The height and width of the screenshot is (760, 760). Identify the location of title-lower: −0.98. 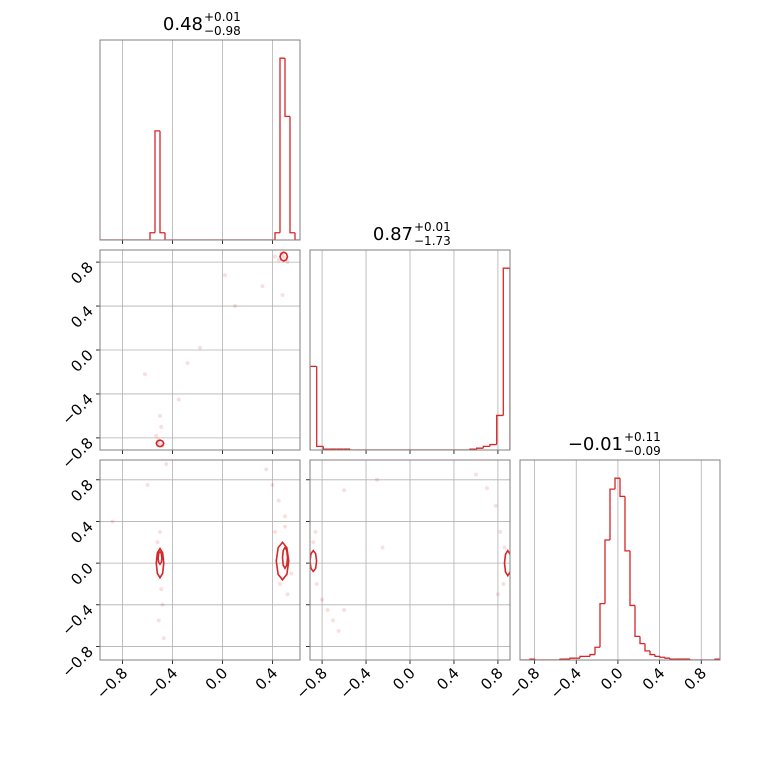
(222, 31).